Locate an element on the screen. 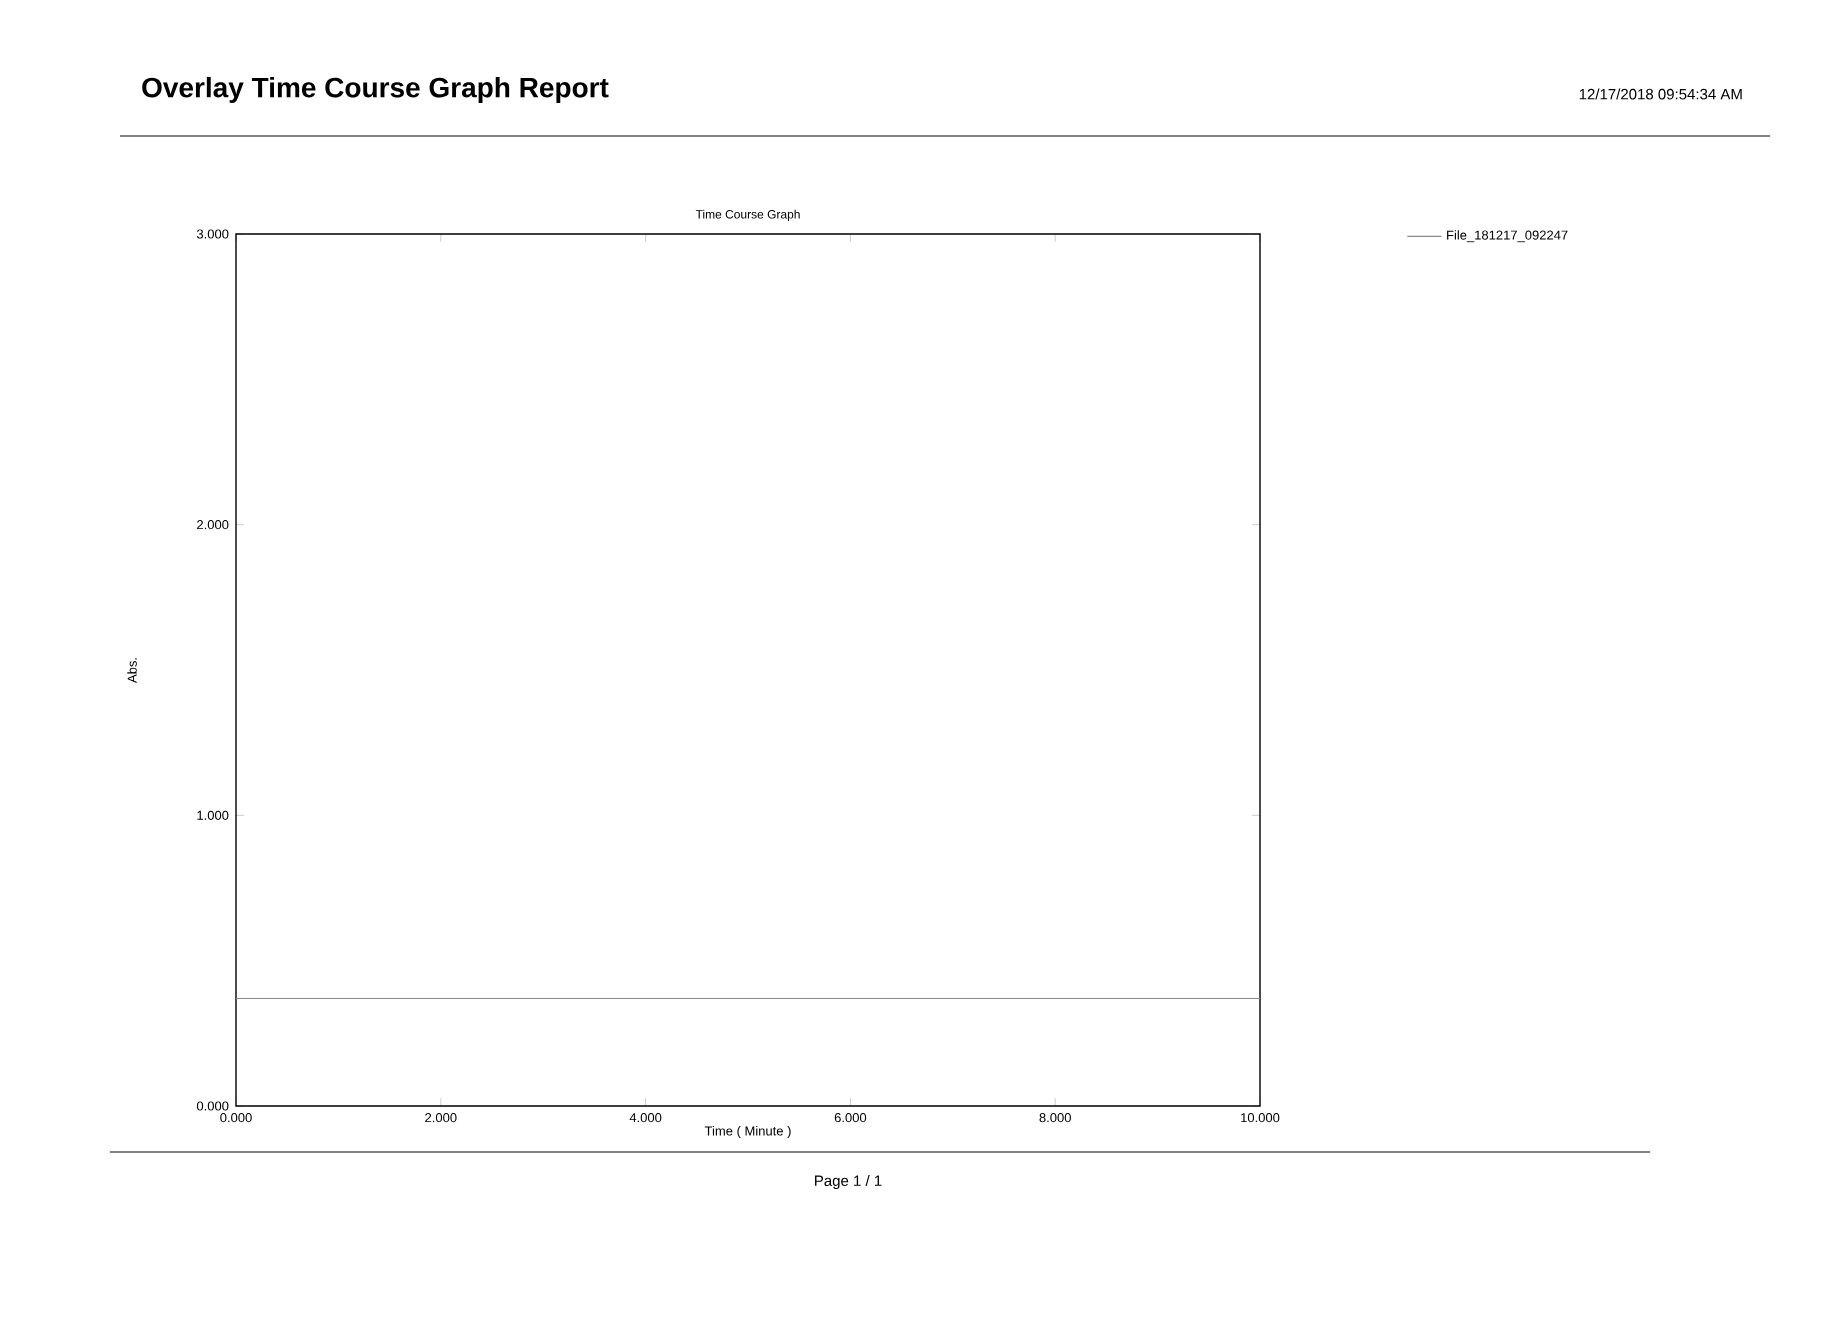 Image resolution: width=1830 pixels, height=1342 pixels. text: Overlay Time Course Graph Report is located at coordinates (375, 90).